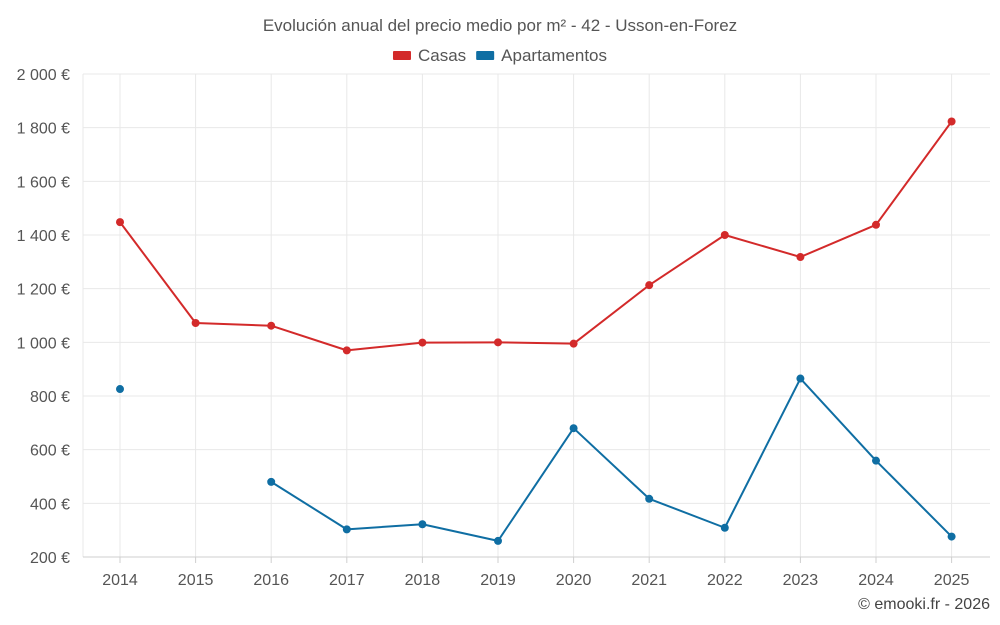 This screenshot has height=625, width=1000. Describe the element at coordinates (442, 55) in the screenshot. I see `legend-label: Casas` at that location.